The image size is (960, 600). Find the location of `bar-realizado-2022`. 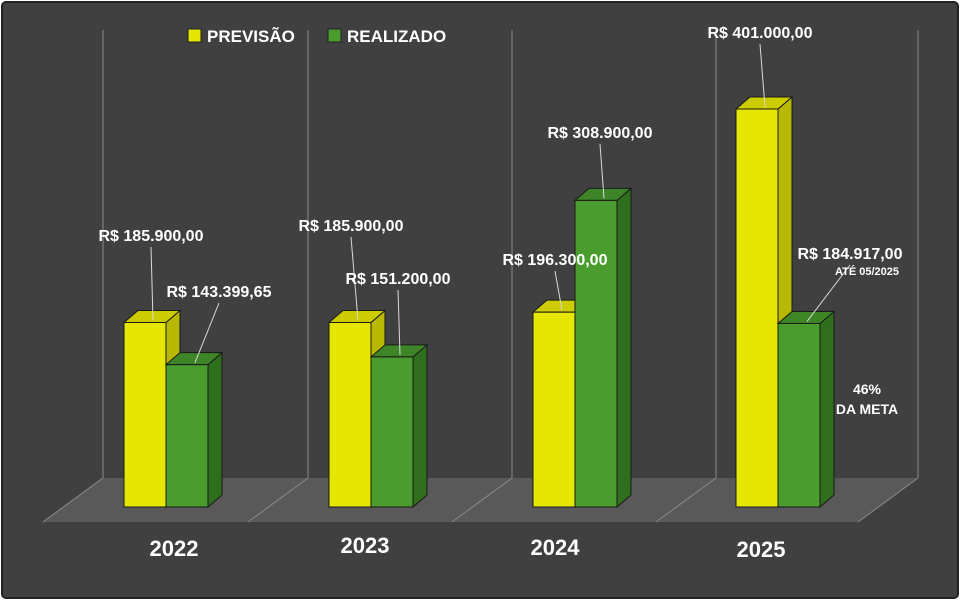

bar-realizado-2022 is located at coordinates (194, 430).